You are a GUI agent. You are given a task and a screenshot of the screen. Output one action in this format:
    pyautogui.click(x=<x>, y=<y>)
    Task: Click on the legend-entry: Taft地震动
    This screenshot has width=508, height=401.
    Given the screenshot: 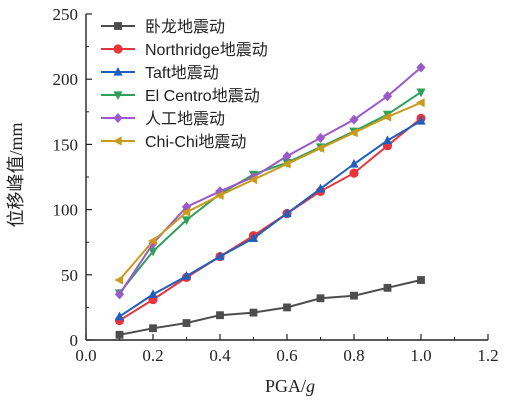 What is the action you would take?
    pyautogui.click(x=160, y=73)
    